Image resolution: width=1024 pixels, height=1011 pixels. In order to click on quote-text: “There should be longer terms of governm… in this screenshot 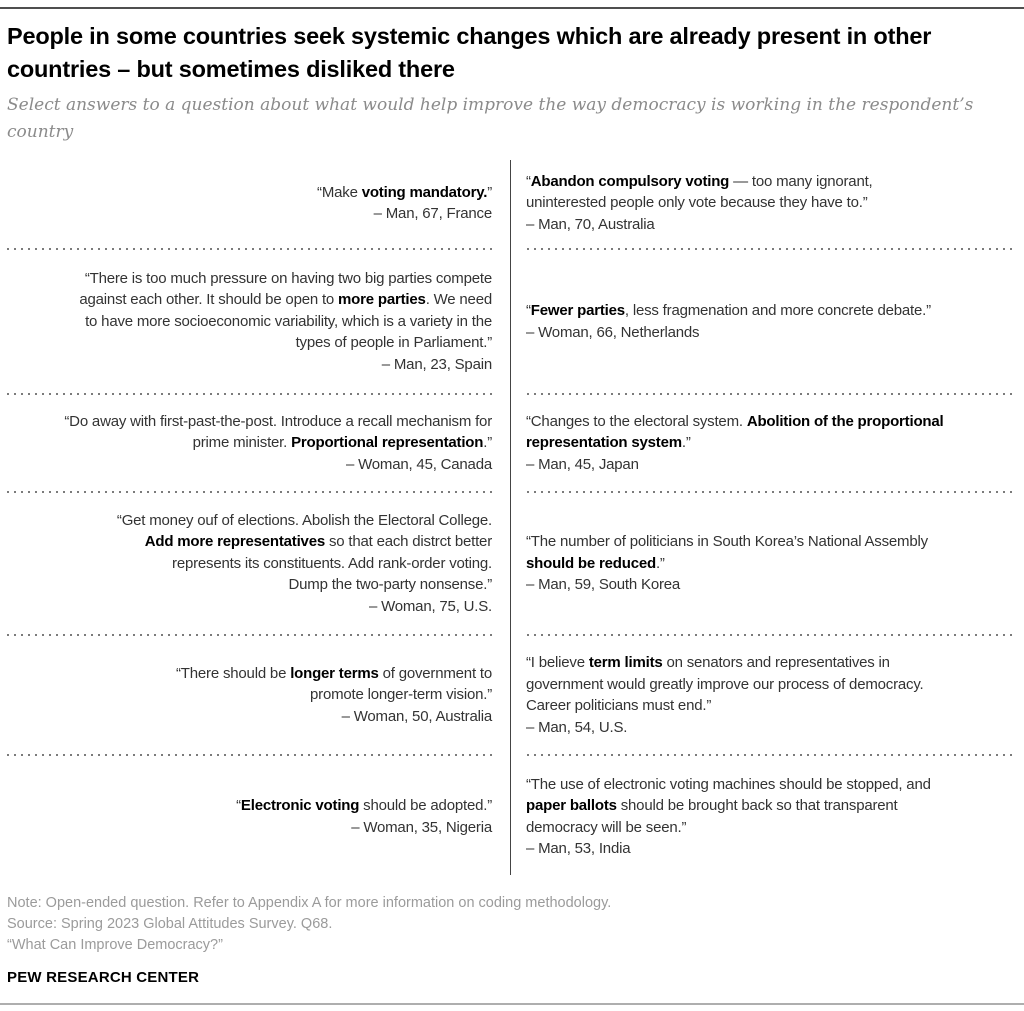, I will do `click(334, 684)`.